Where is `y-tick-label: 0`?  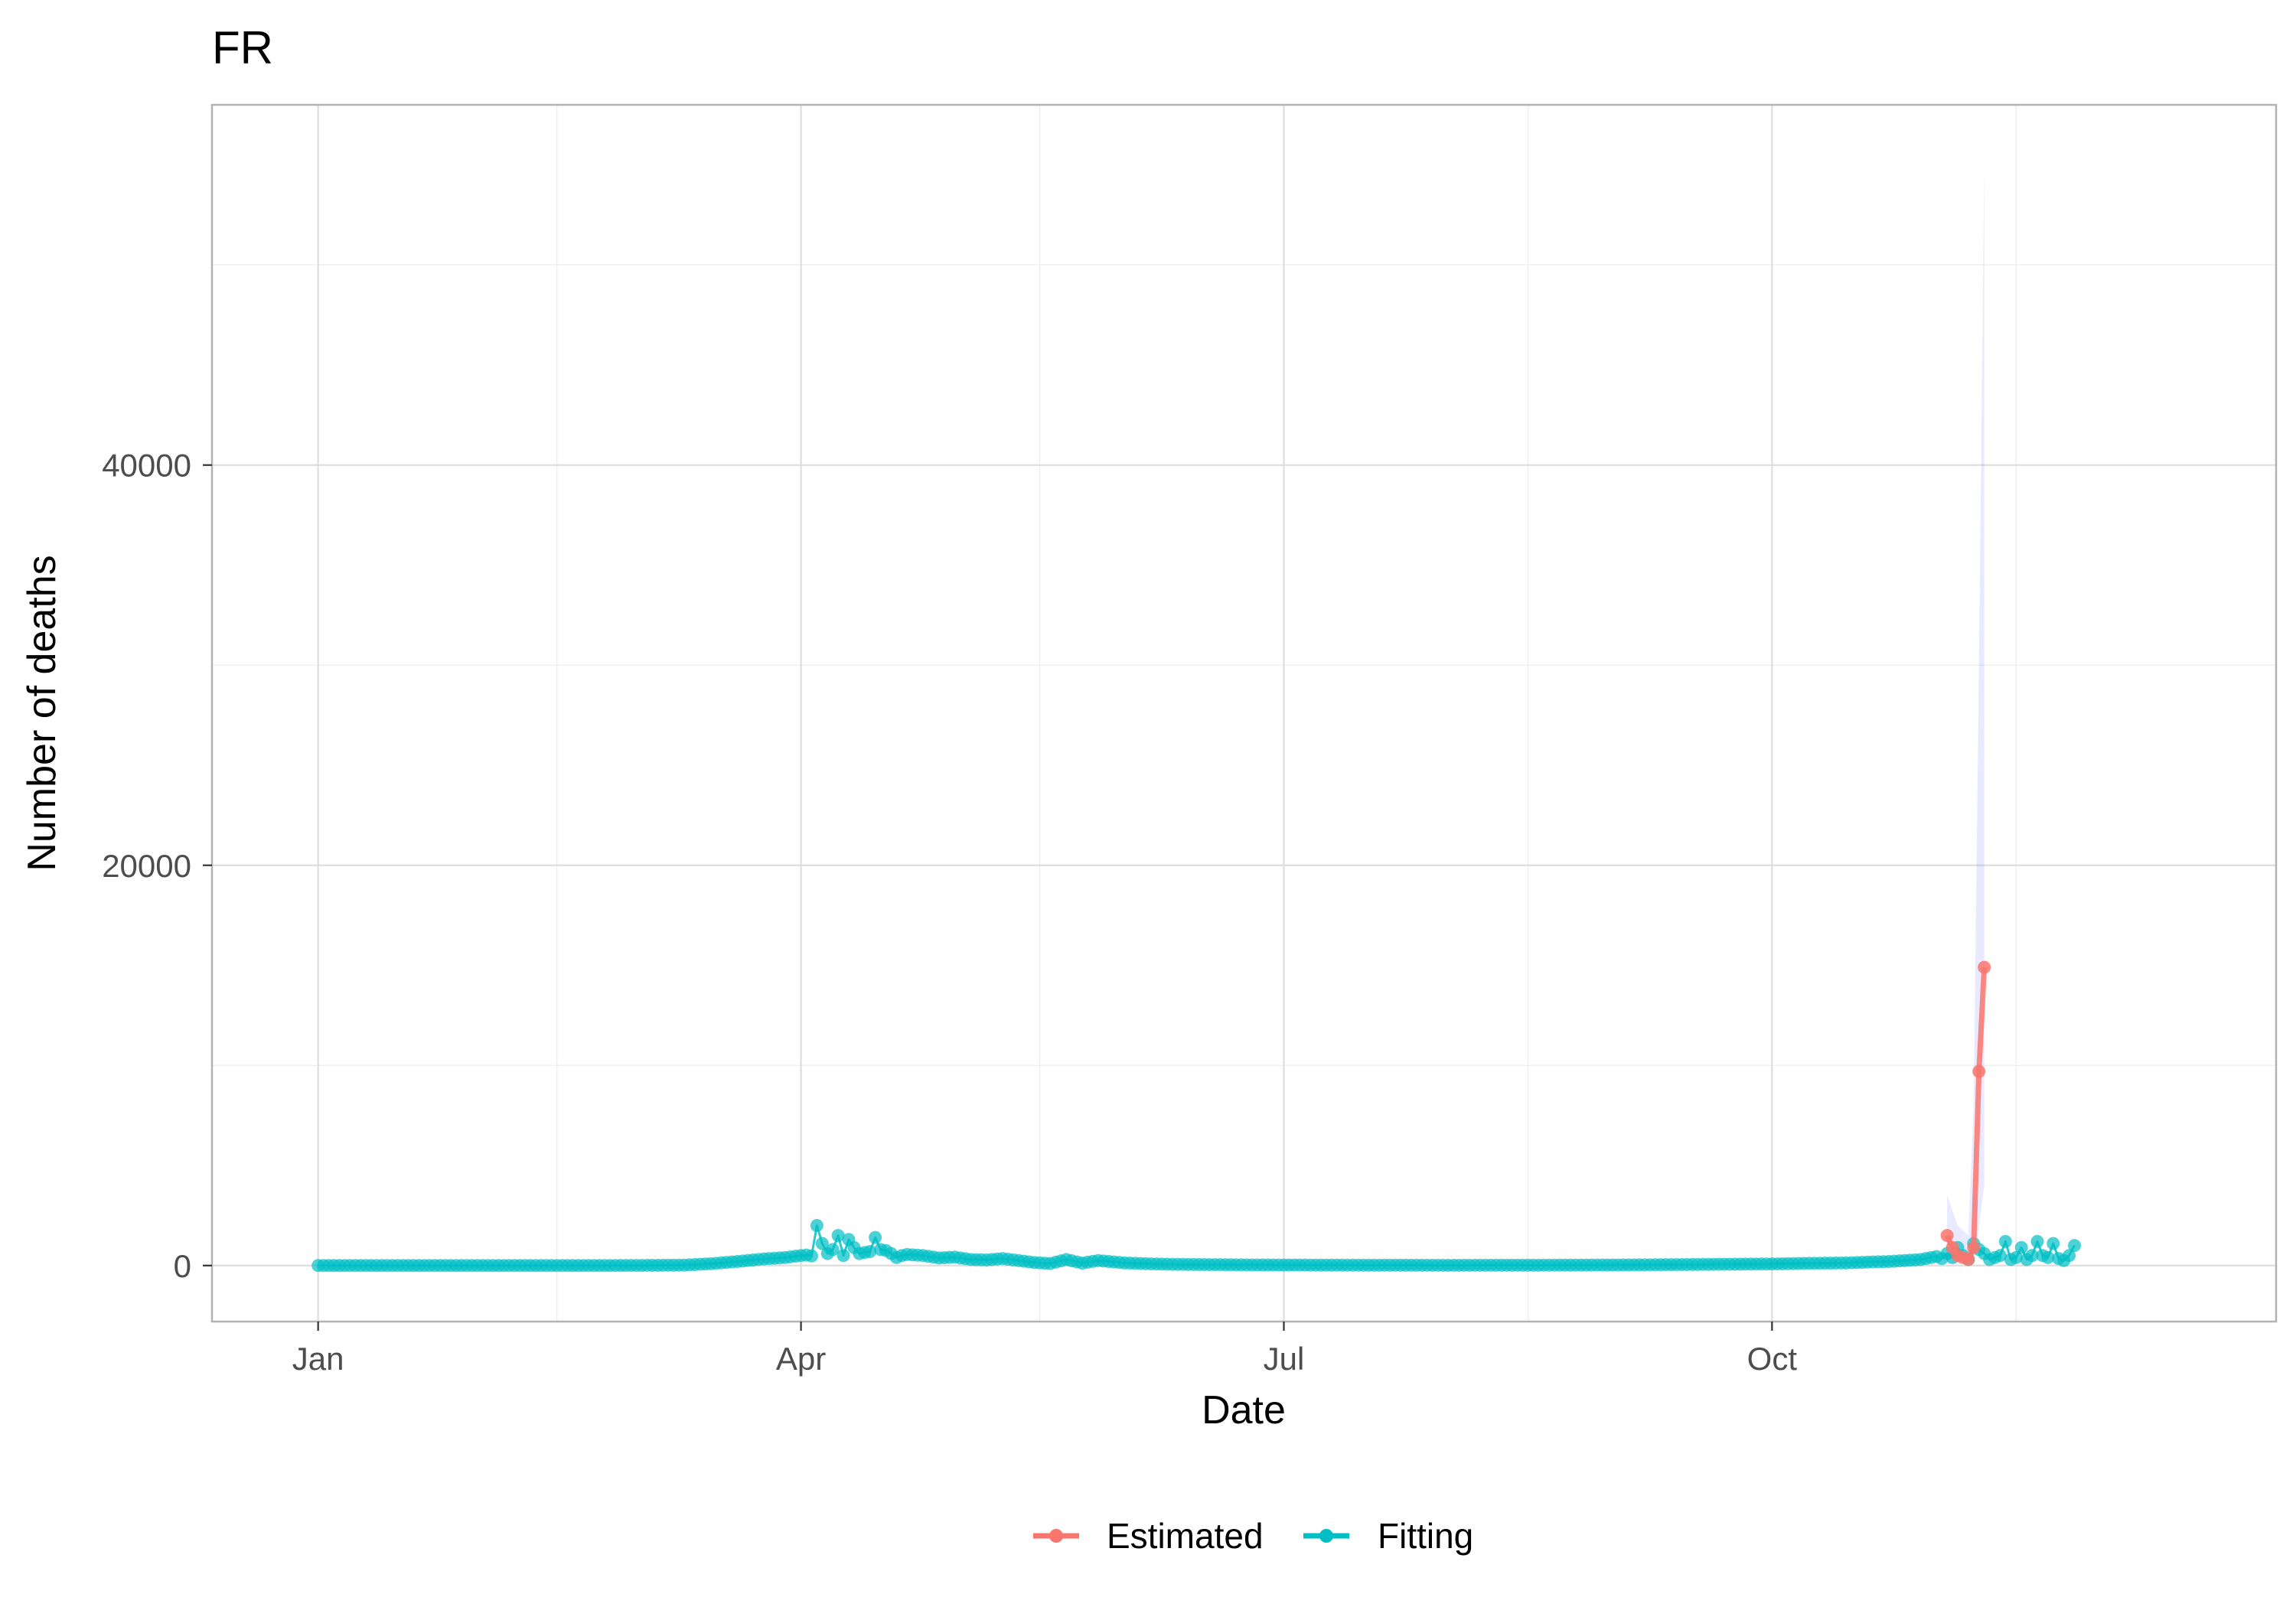 y-tick-label: 0 is located at coordinates (182, 1266).